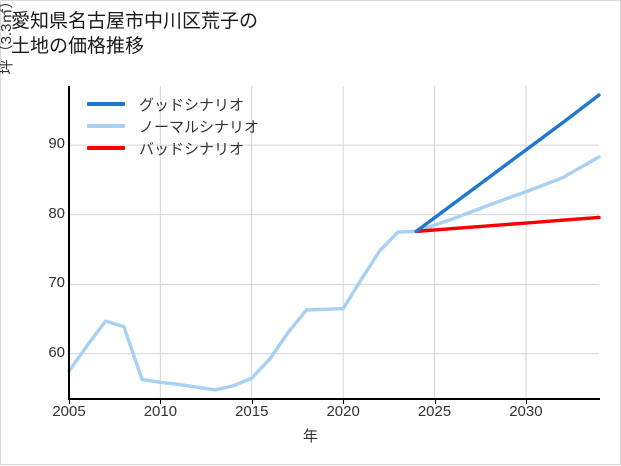  I want to click on legend-item-normal: ノーマルシナリオ, so click(196, 126).